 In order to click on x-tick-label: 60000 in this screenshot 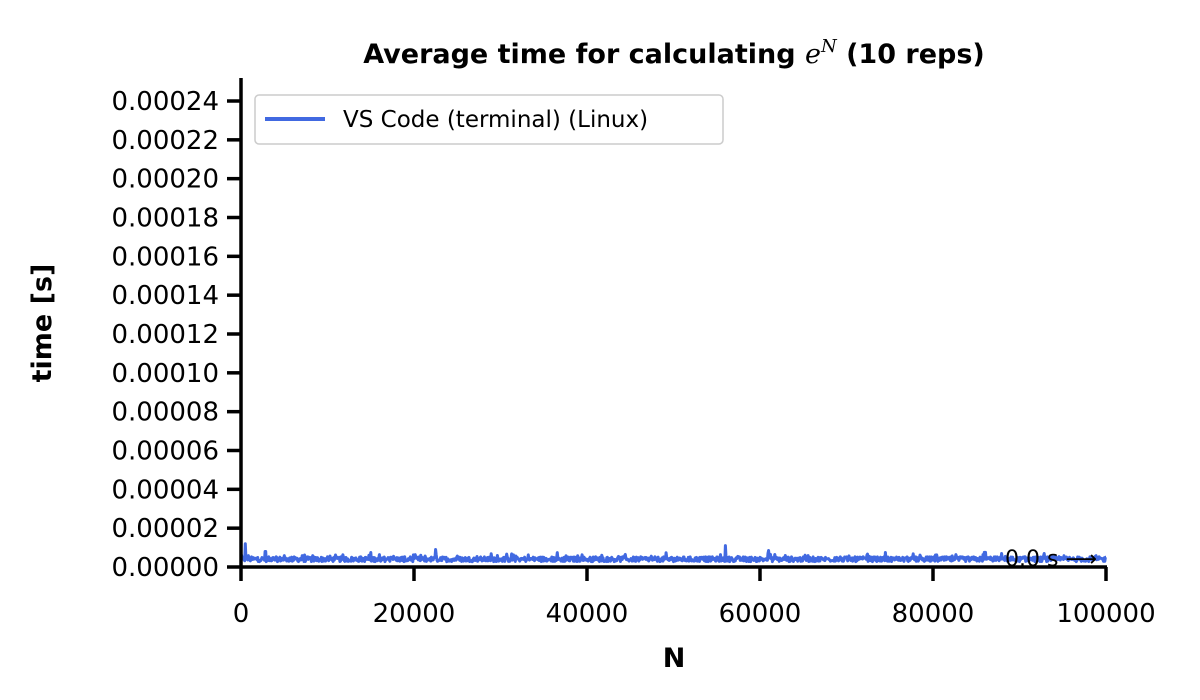, I will do `click(760, 614)`.